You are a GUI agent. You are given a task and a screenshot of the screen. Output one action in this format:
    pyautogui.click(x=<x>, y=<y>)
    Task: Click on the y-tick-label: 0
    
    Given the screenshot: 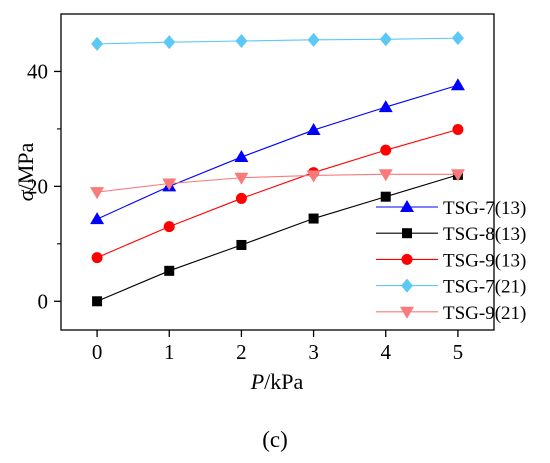 What is the action you would take?
    pyautogui.click(x=43, y=301)
    